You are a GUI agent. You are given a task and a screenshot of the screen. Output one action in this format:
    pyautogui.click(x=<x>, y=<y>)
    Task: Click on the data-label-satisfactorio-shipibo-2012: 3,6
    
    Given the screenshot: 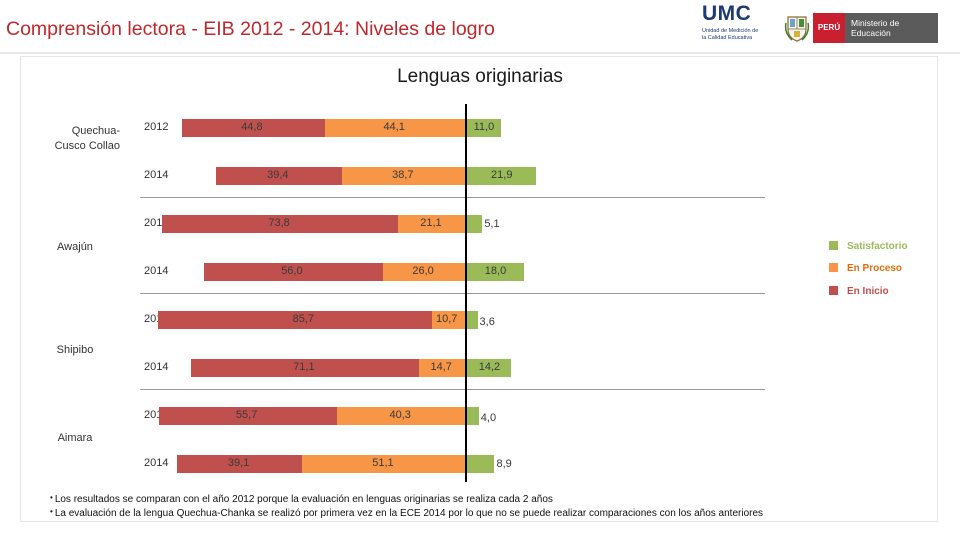 What is the action you would take?
    pyautogui.click(x=487, y=322)
    